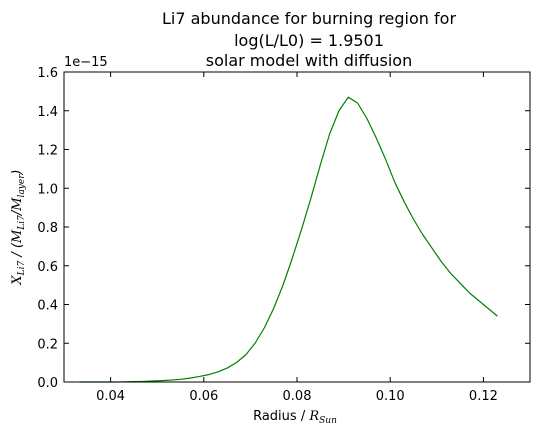 Image resolution: width=538 pixels, height=436 pixels. What do you see at coordinates (17, 204) in the screenshot?
I see `y-label-m2: M` at bounding box center [17, 204].